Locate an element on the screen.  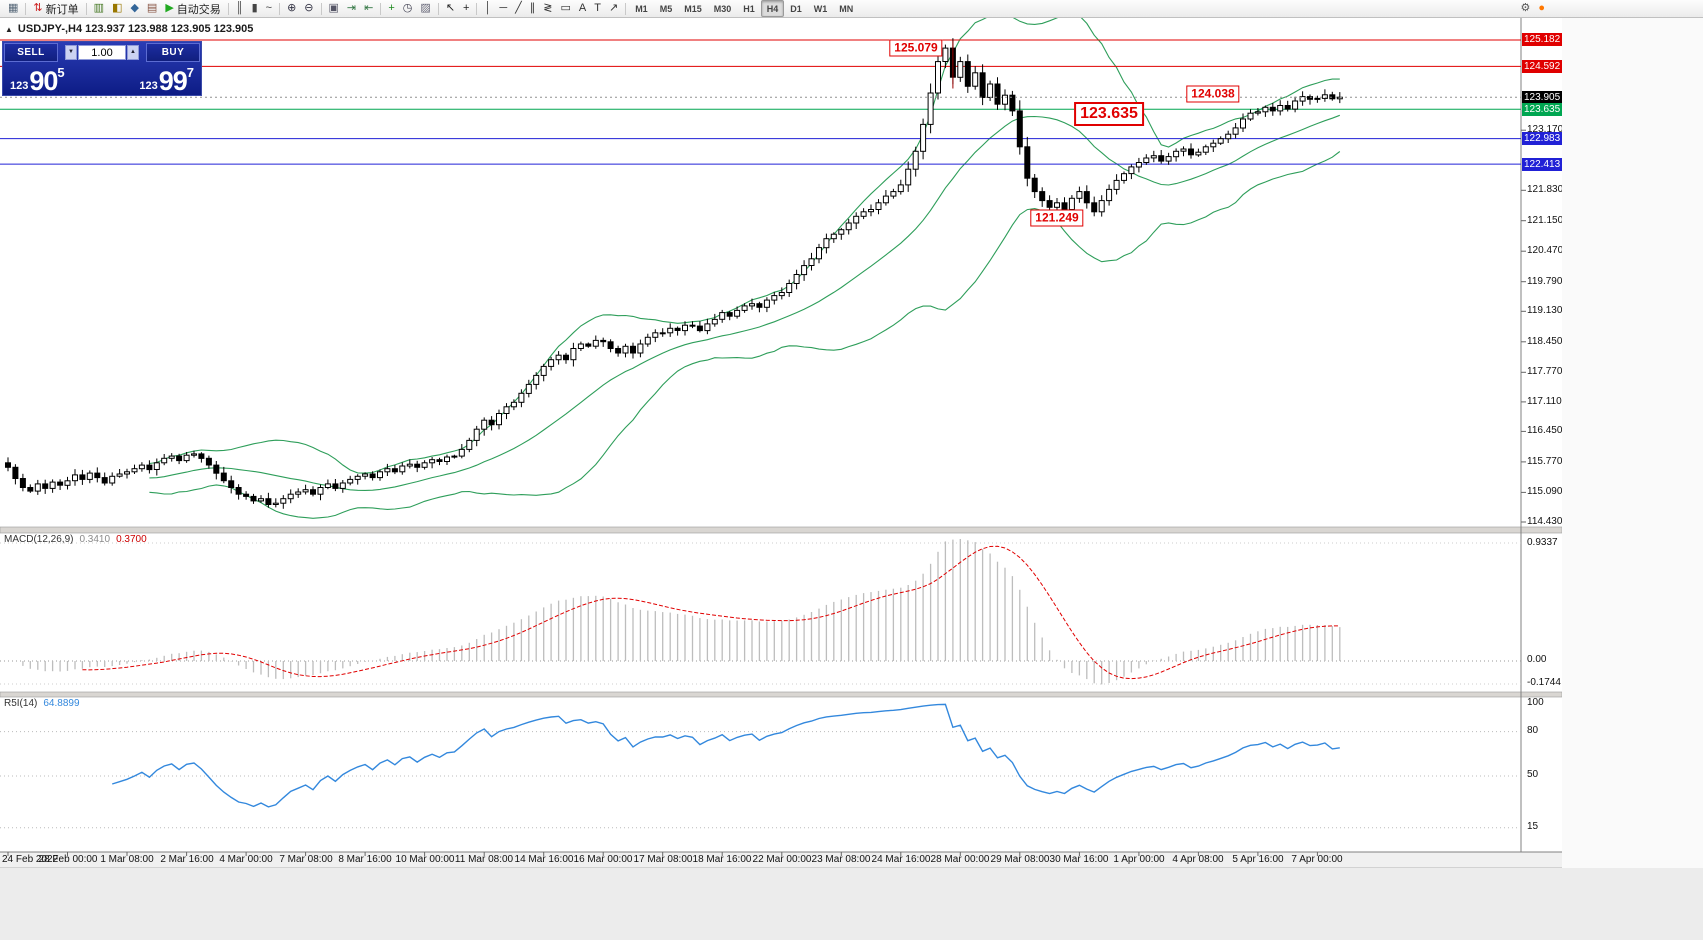
bar-chart-icon: ║ is located at coordinates (239, 8).